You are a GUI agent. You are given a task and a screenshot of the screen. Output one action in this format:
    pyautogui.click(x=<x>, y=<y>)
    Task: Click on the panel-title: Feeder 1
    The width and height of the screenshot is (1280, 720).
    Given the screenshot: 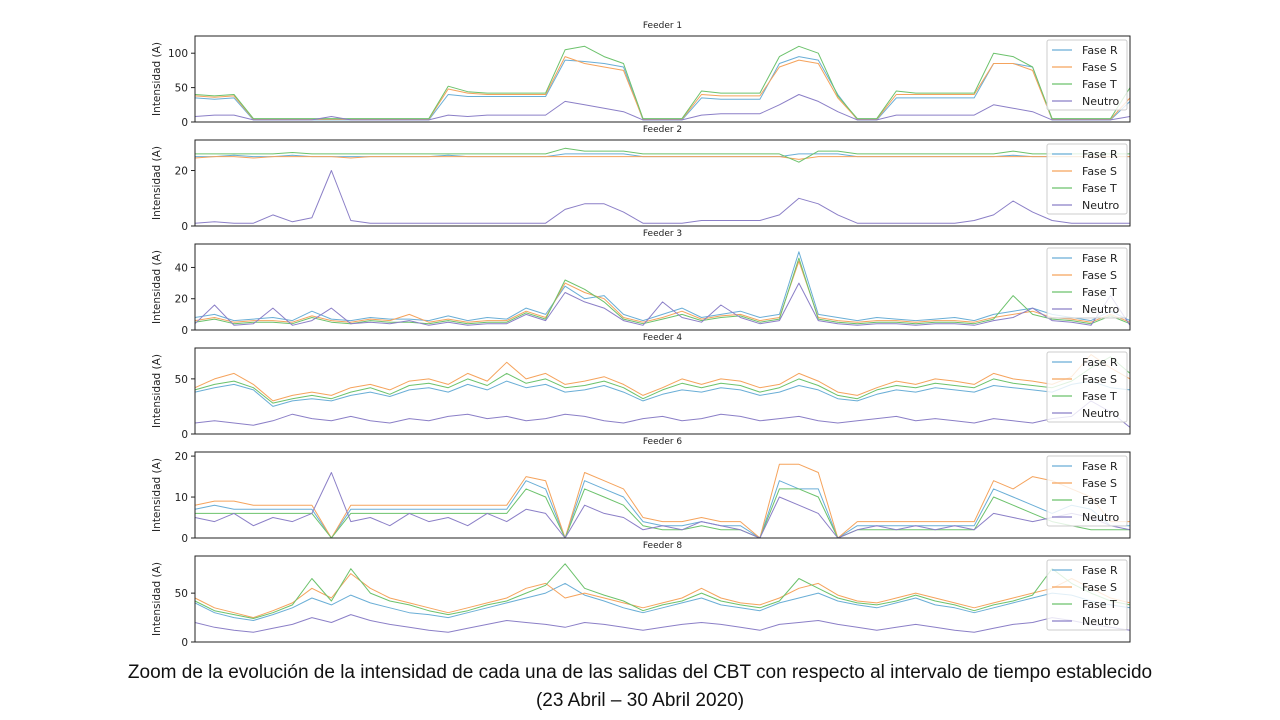 What is the action you would take?
    pyautogui.click(x=662, y=26)
    